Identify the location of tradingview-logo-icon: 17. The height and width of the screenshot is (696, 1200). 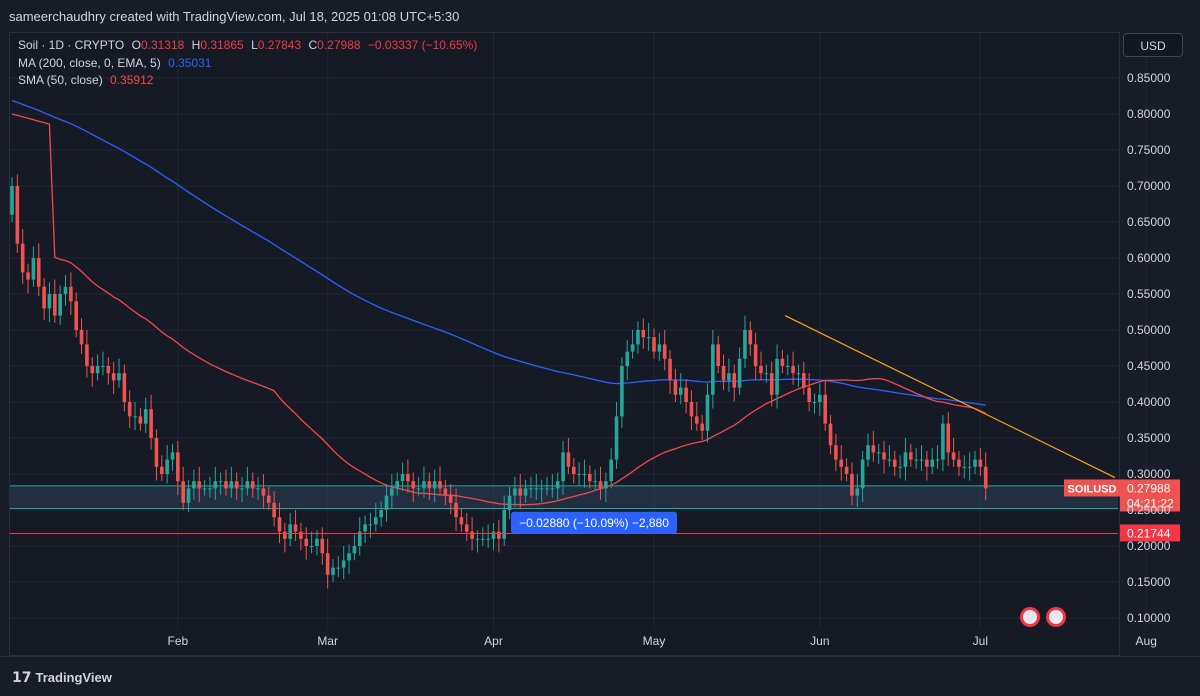
(22, 678).